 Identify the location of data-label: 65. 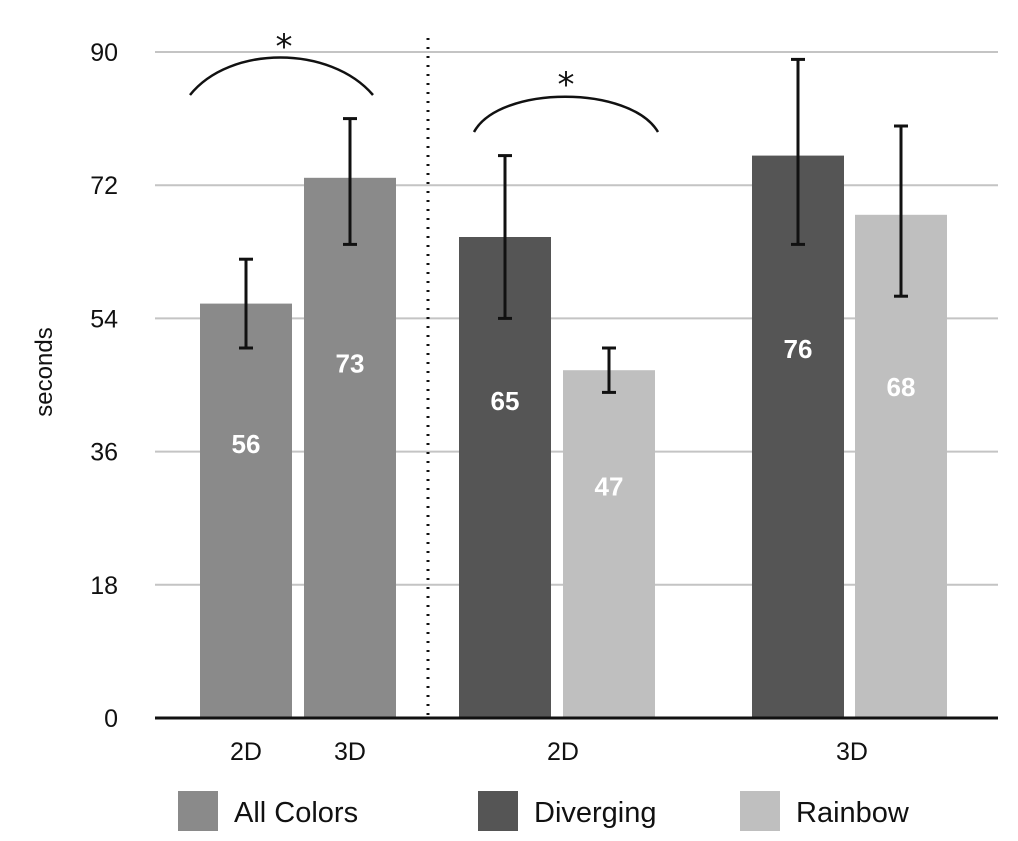
(505, 401).